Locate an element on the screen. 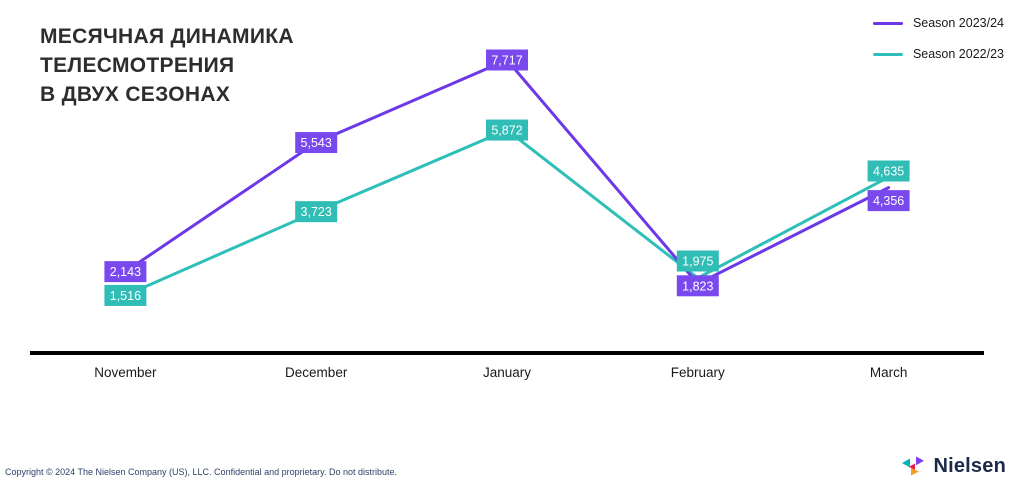  data-label: 1,516 is located at coordinates (125, 296).